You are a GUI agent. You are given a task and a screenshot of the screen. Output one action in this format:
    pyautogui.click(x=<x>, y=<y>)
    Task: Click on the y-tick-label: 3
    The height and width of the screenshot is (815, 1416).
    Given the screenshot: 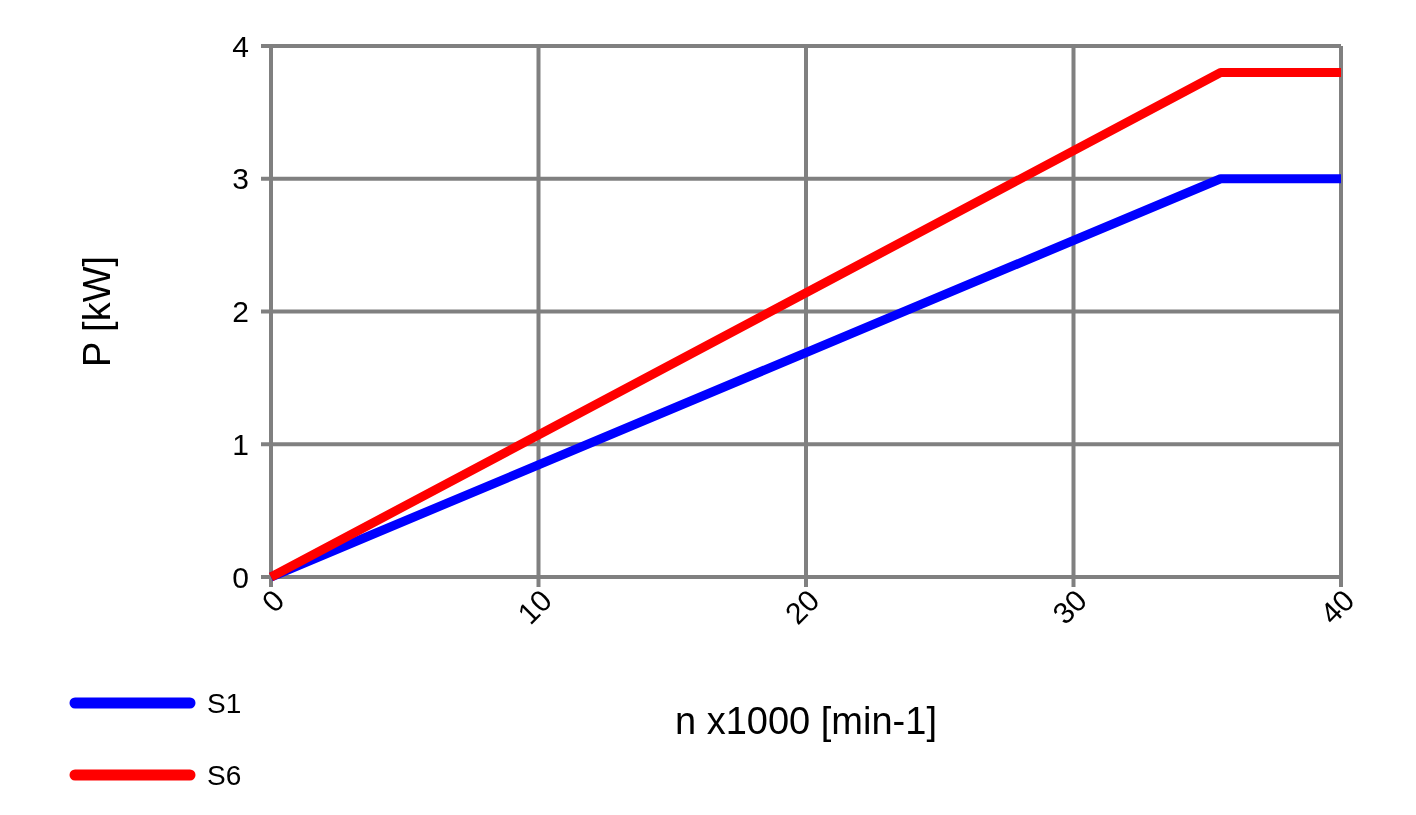 What is the action you would take?
    pyautogui.click(x=240, y=179)
    